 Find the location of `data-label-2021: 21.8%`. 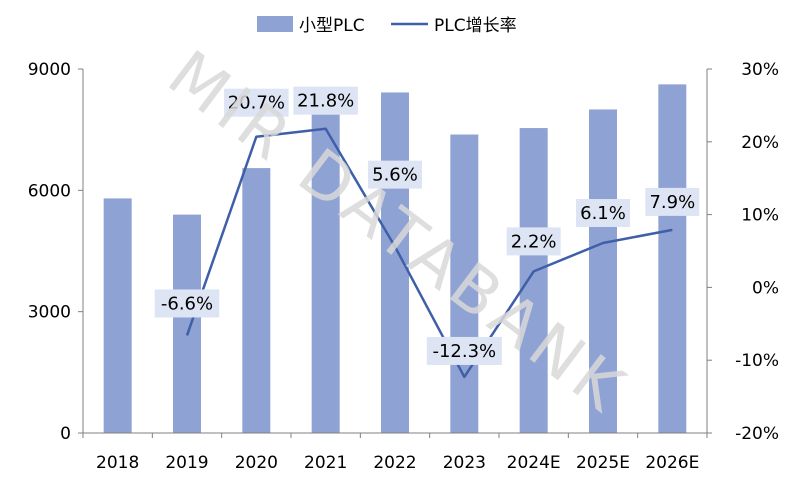

data-label-2021: 21.8% is located at coordinates (325, 100).